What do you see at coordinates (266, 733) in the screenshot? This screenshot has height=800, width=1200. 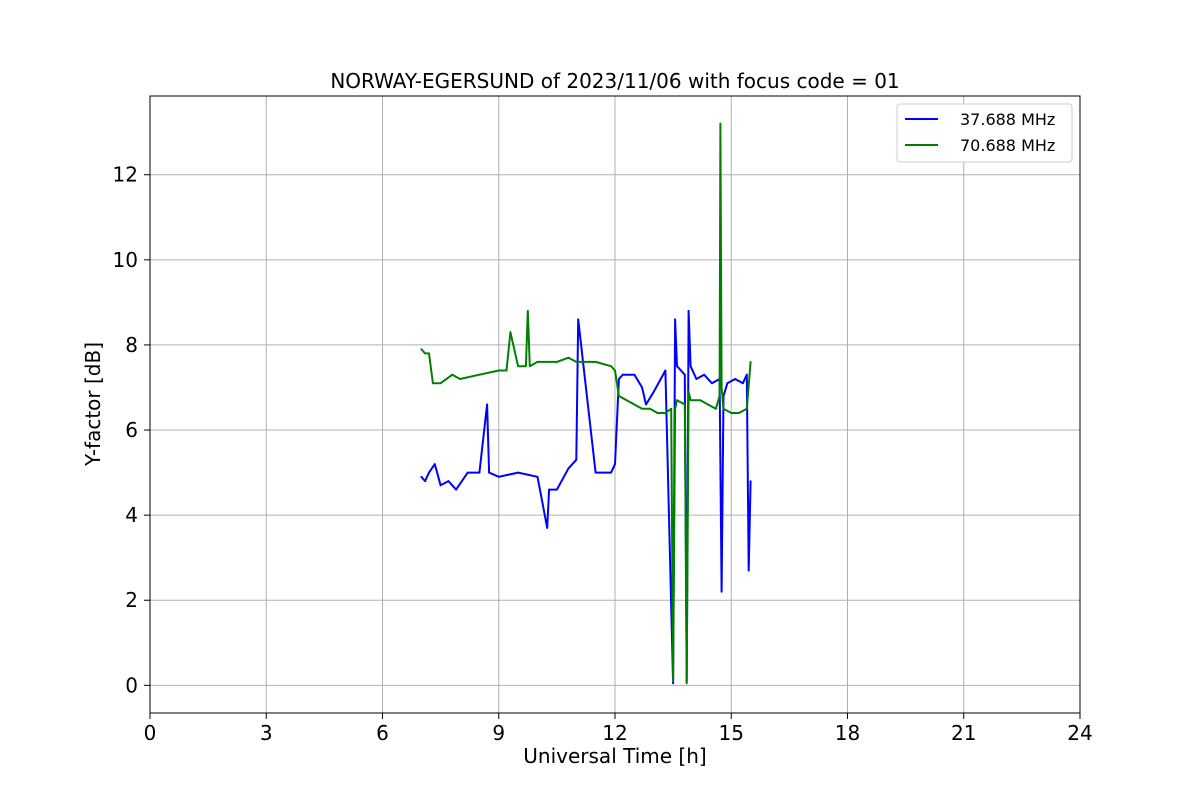 I see `x-tick-label: 3` at bounding box center [266, 733].